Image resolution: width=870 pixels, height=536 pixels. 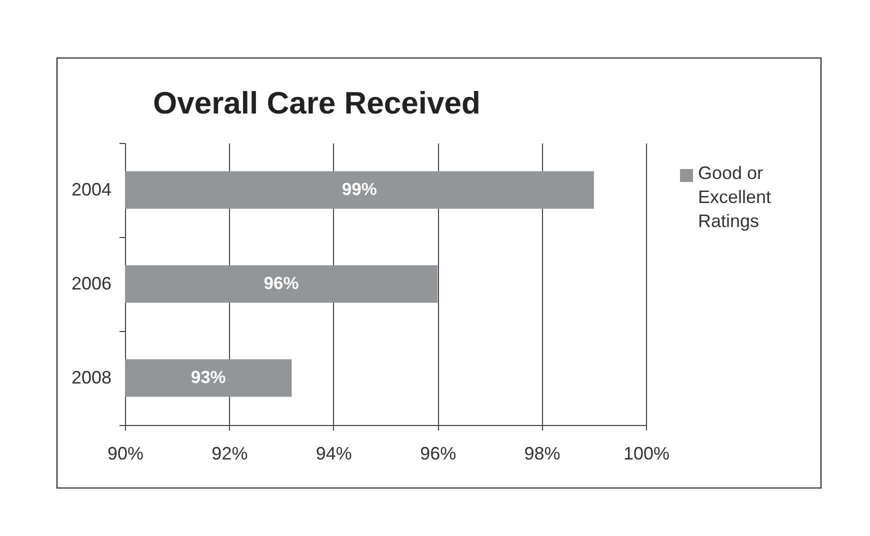 What do you see at coordinates (91, 378) in the screenshot?
I see `y-tick-label: 2008` at bounding box center [91, 378].